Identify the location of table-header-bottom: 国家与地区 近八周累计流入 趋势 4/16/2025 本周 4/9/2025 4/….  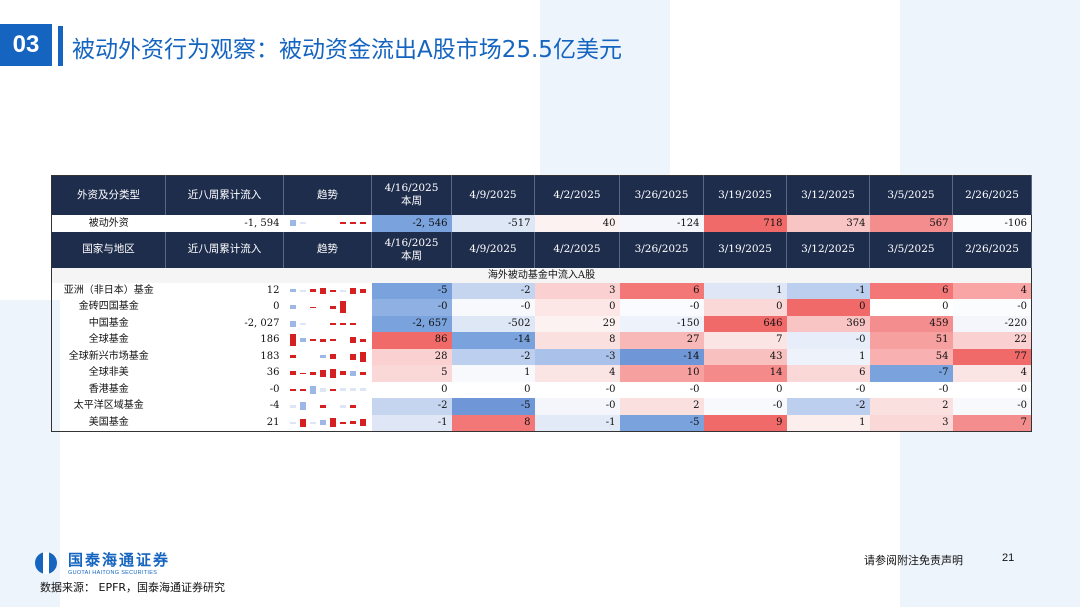
(541, 249).